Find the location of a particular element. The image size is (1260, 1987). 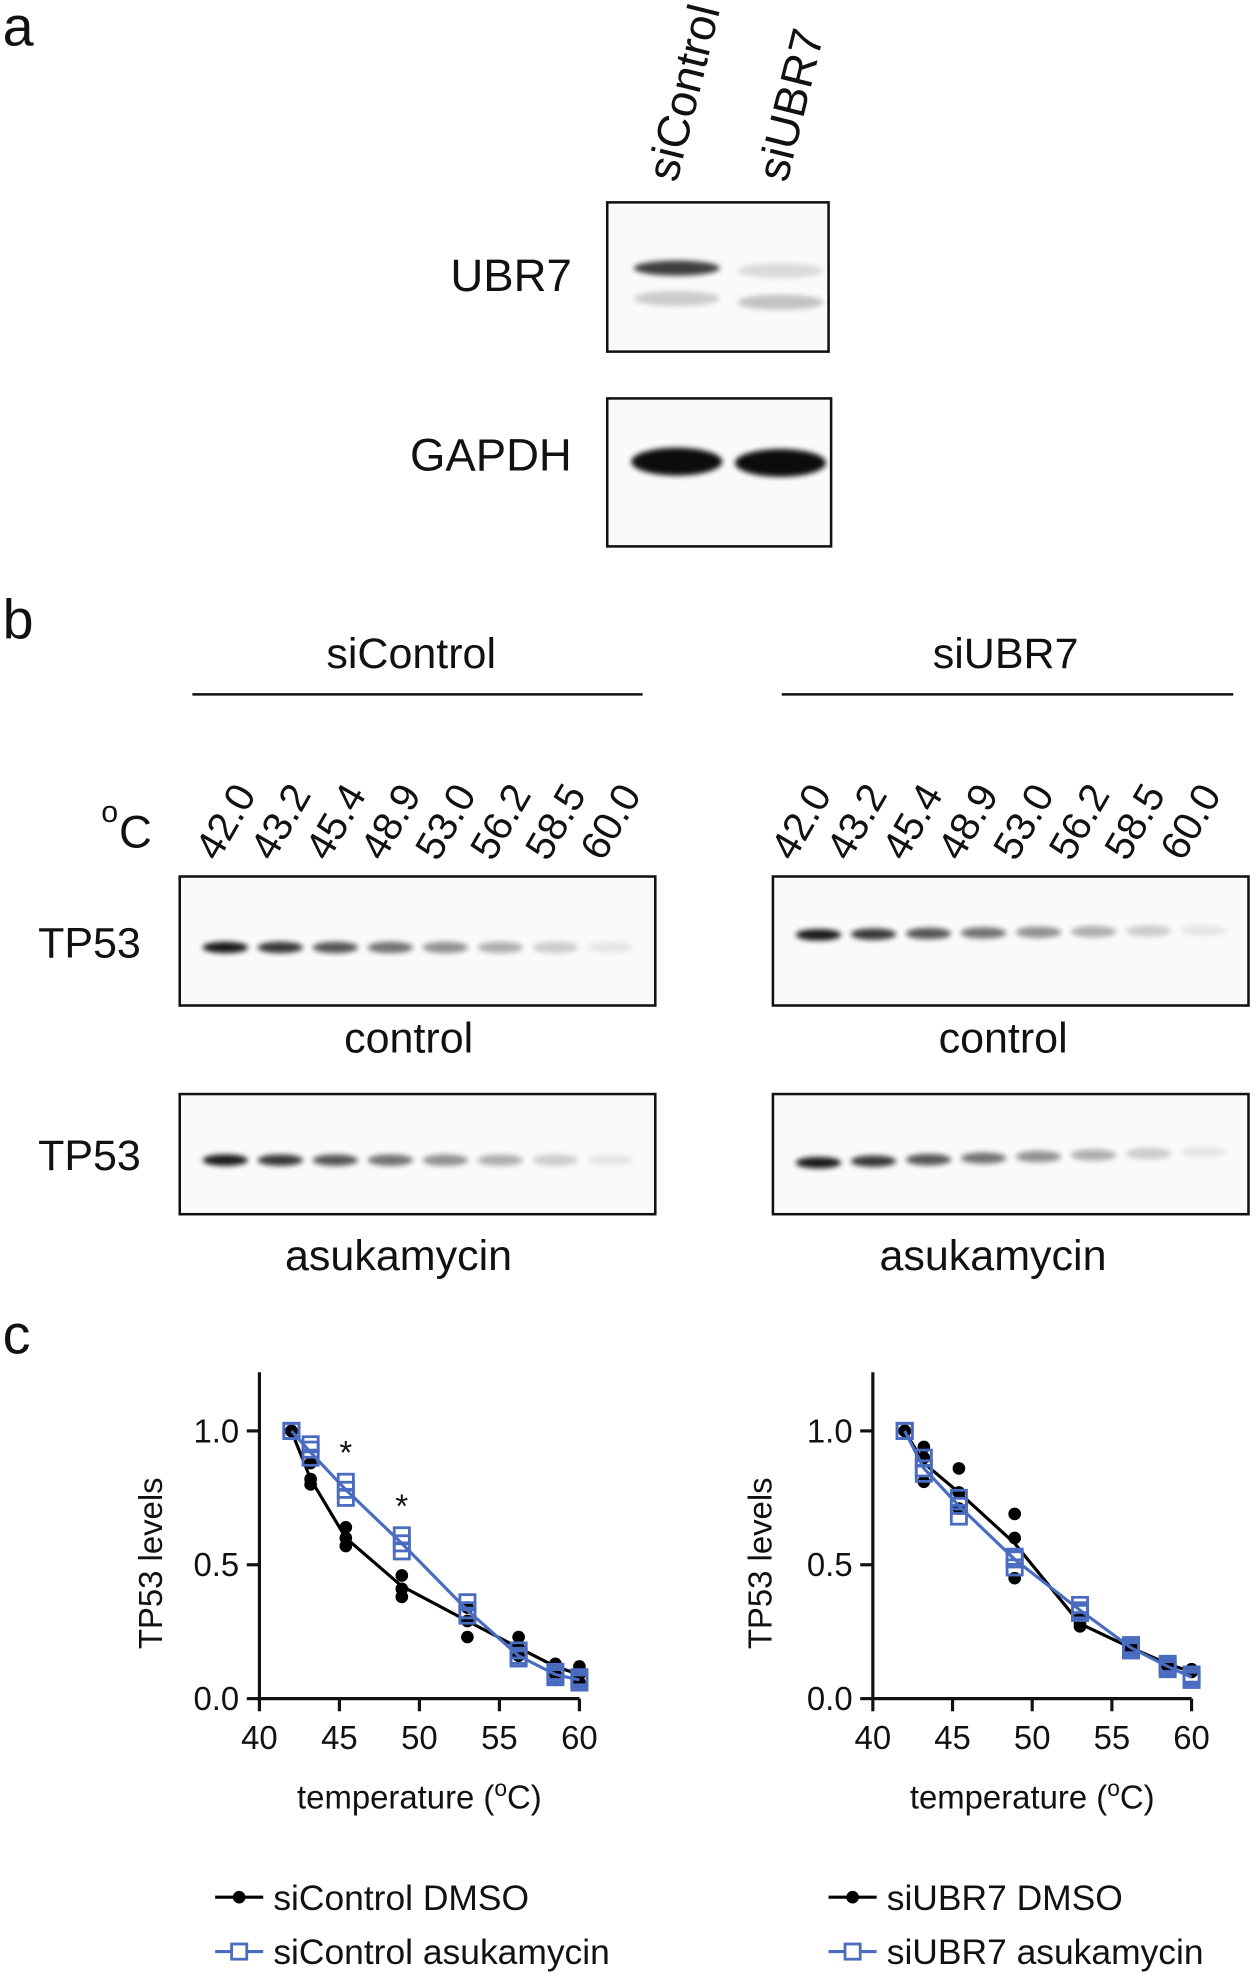

unit: C is located at coordinates (135, 831).